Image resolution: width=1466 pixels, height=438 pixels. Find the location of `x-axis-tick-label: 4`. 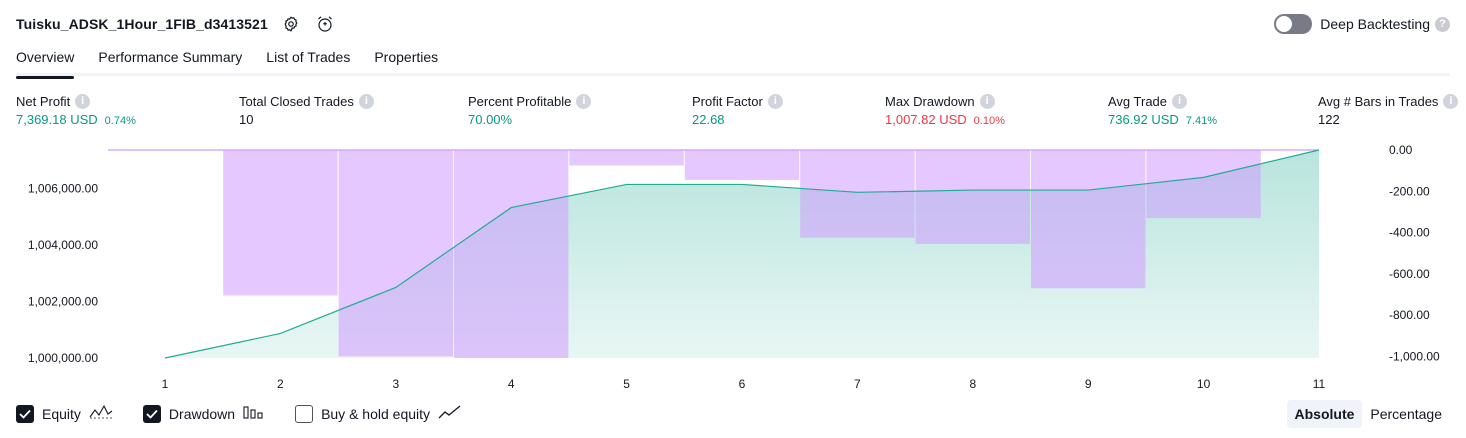

x-axis-tick-label: 4 is located at coordinates (511, 384).